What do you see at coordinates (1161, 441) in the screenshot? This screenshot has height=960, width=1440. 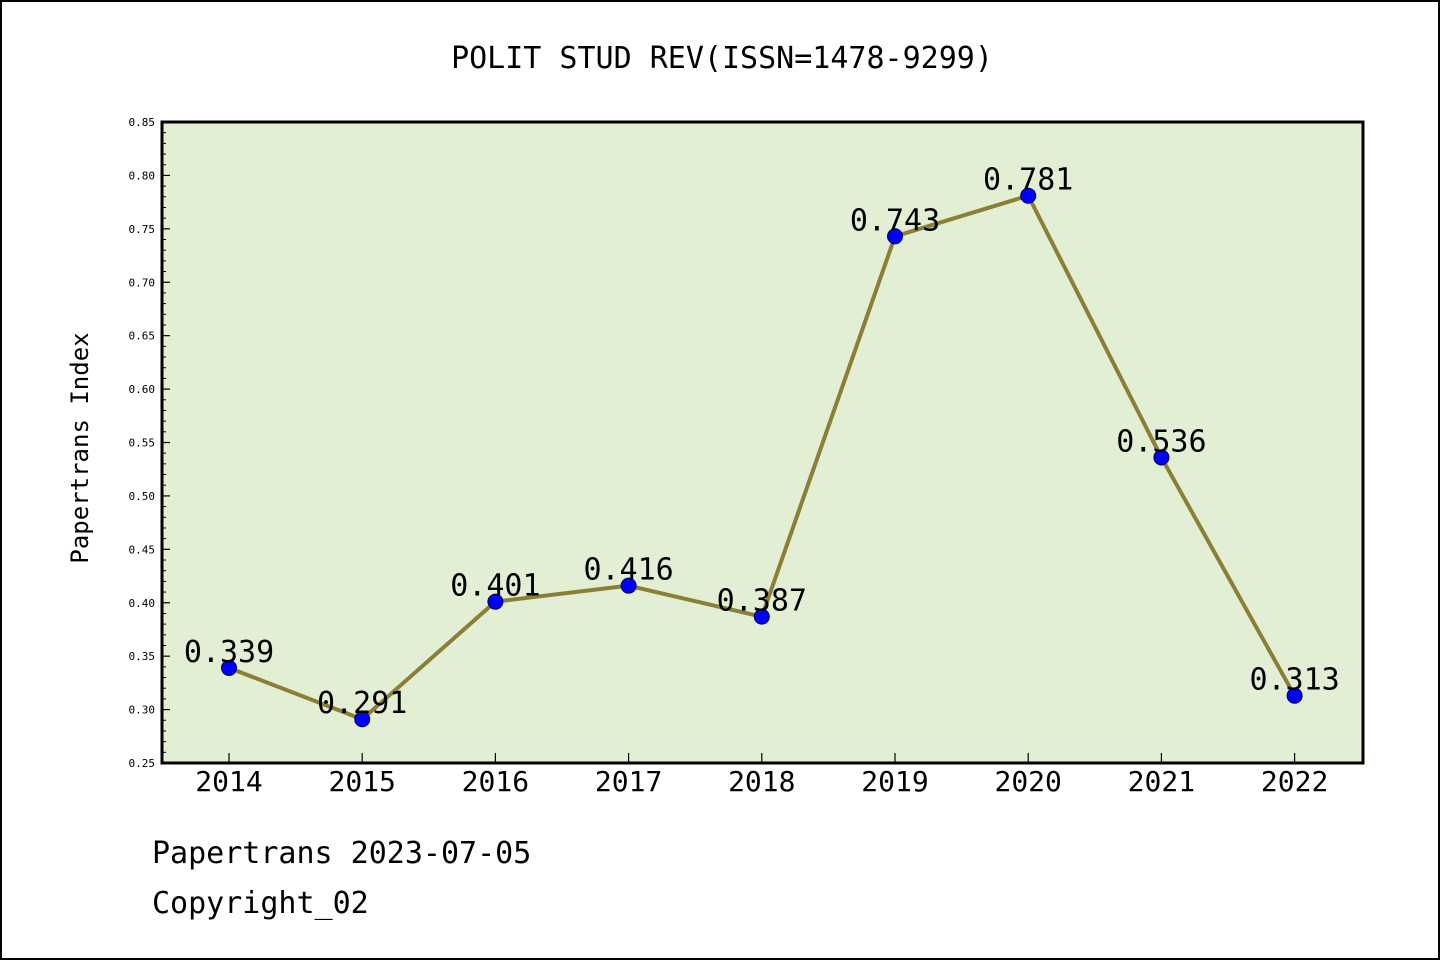 I see `data-label-2021: 0.536` at bounding box center [1161, 441].